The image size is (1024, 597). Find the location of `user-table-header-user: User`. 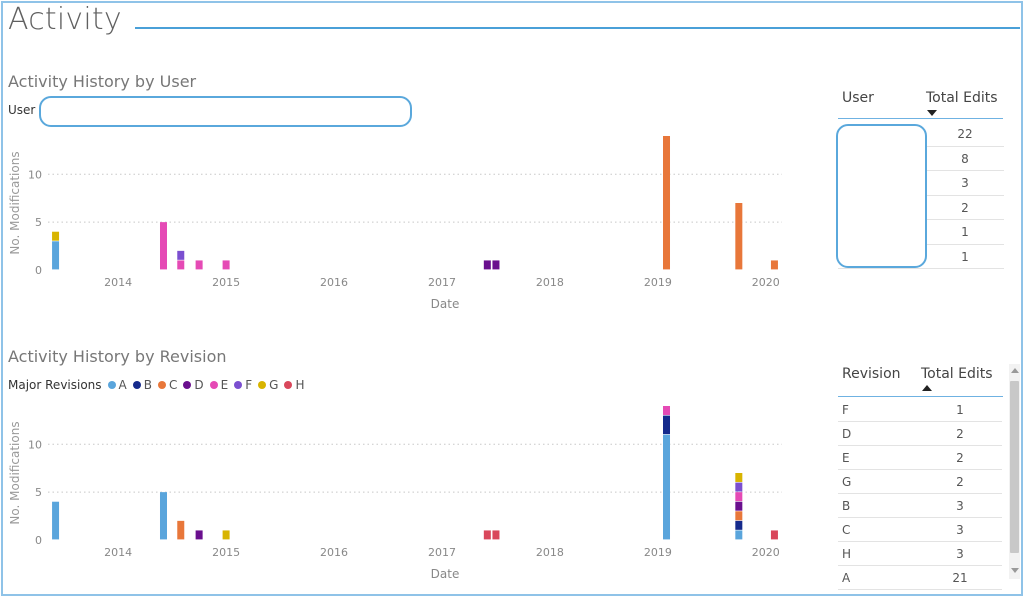

user-table-header-user: User is located at coordinates (858, 98).